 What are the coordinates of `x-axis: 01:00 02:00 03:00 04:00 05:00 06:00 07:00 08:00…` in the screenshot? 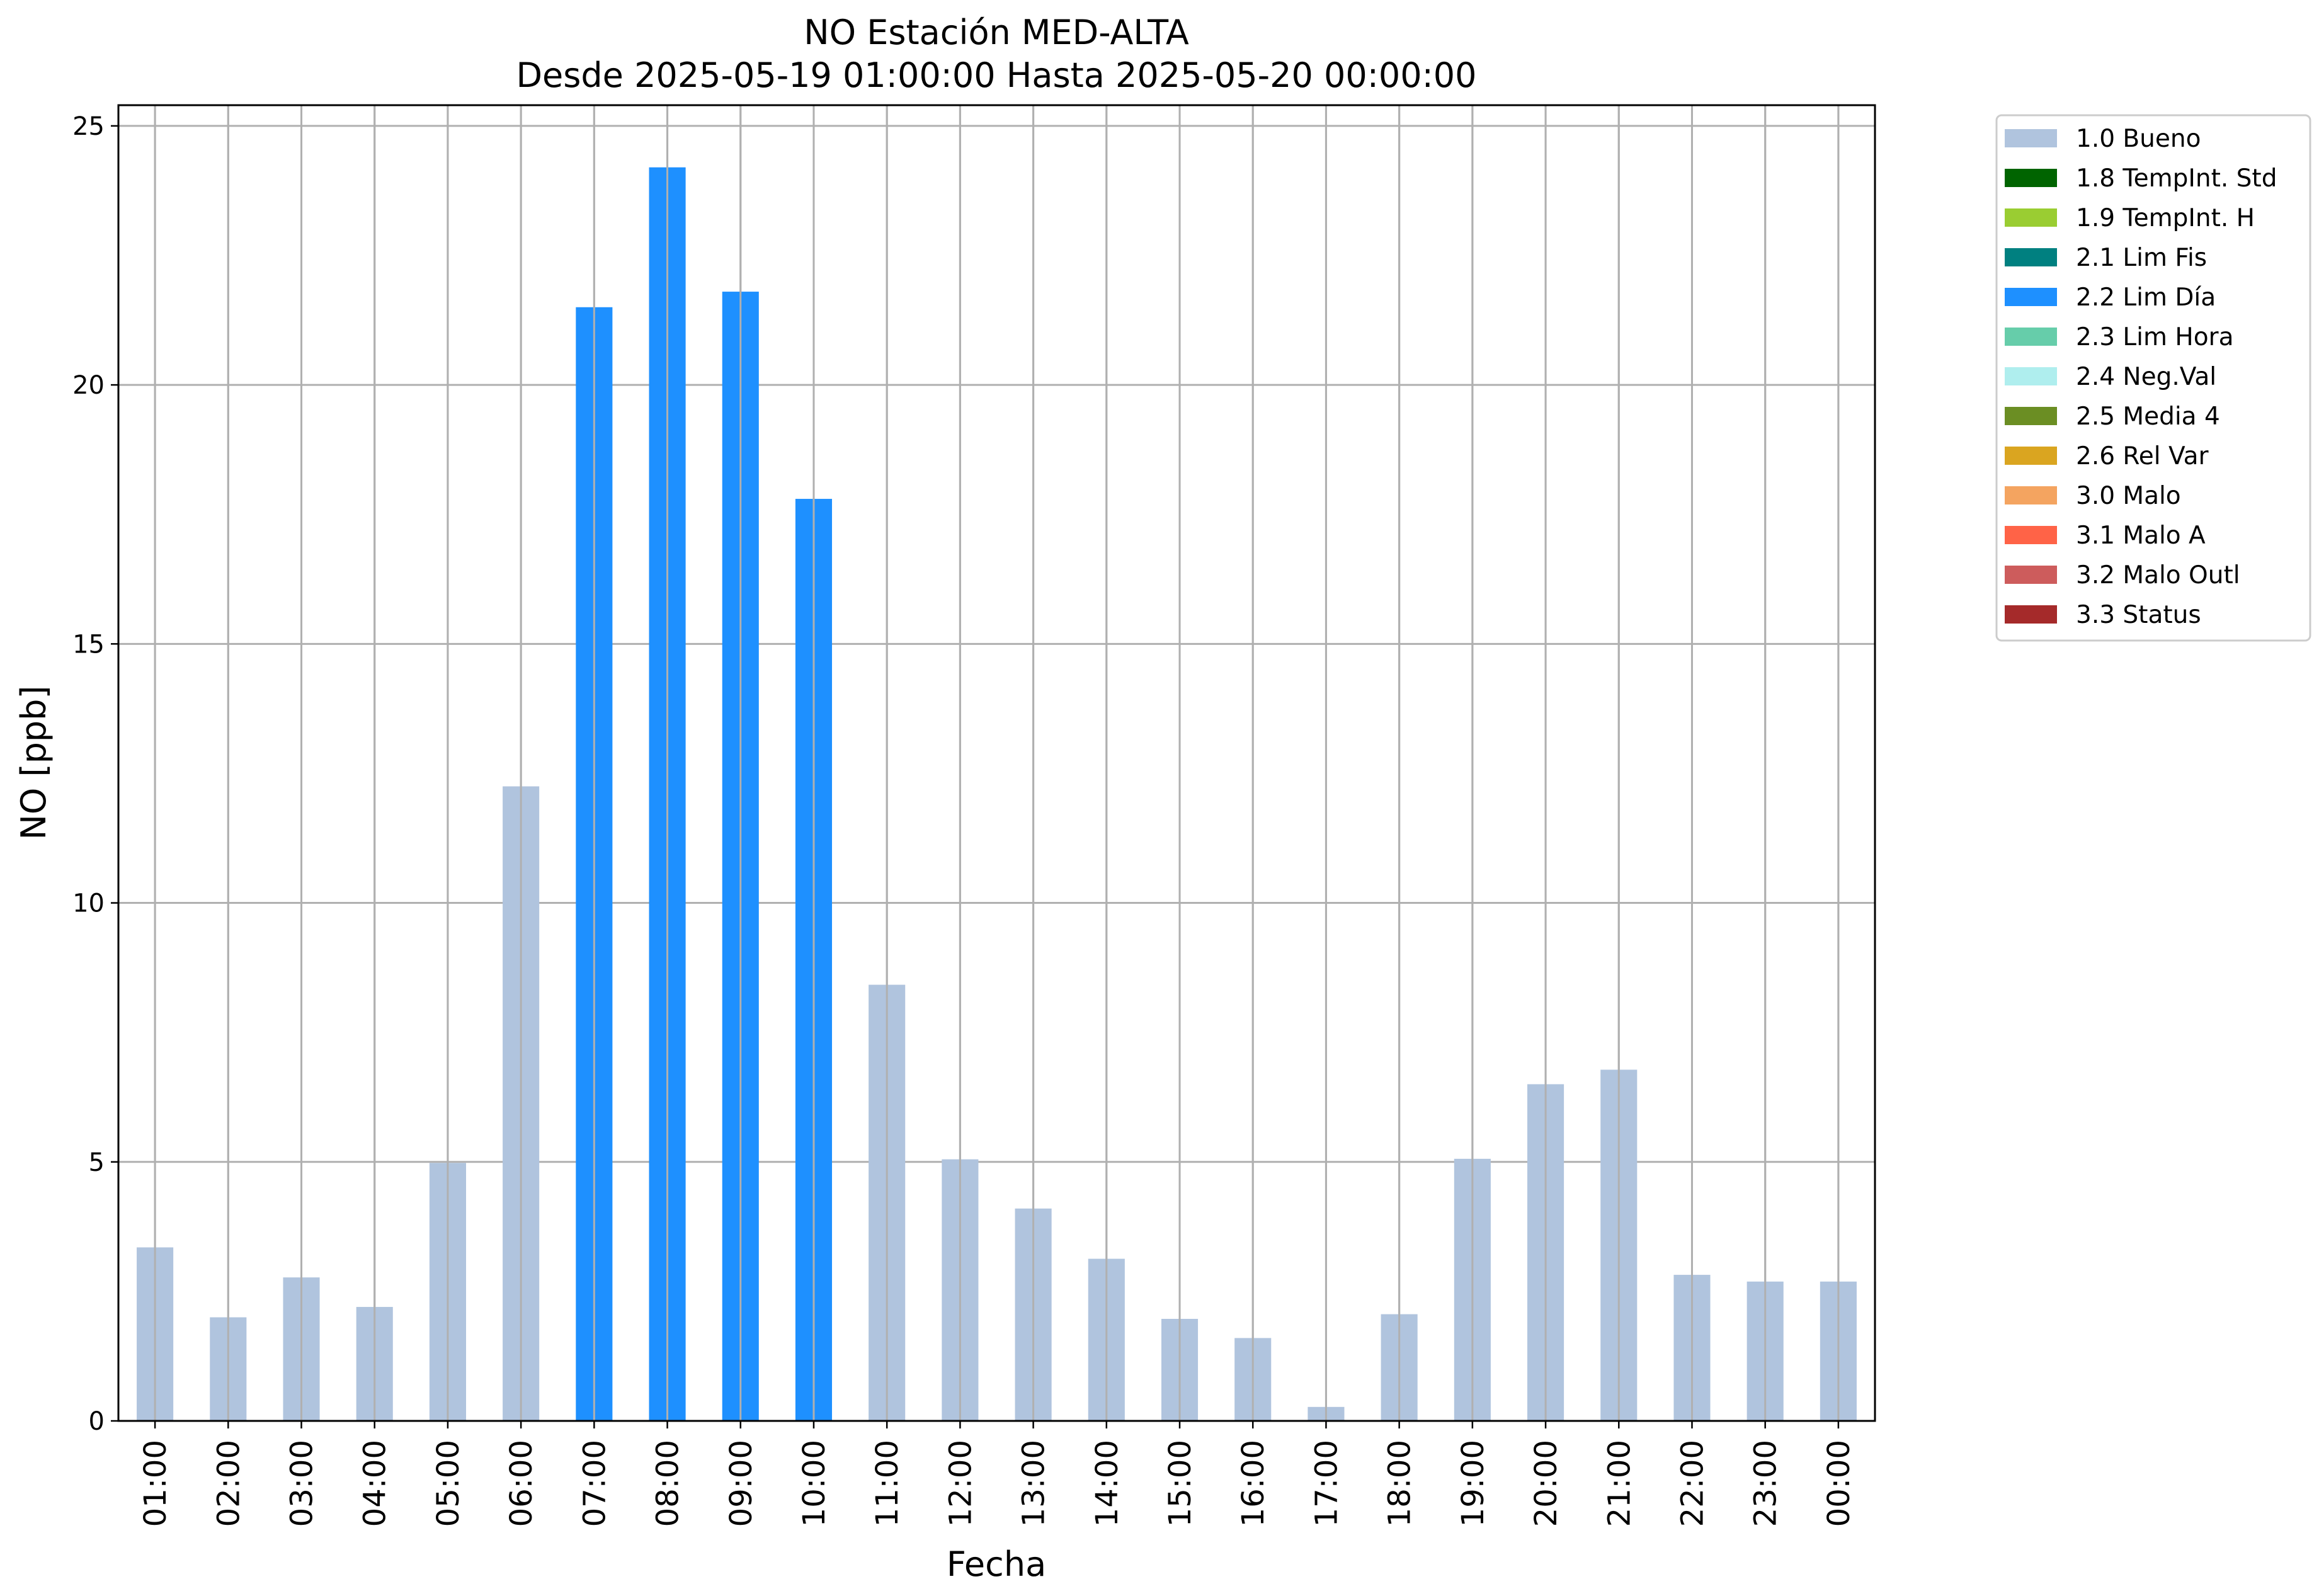 It's located at (997, 1474).